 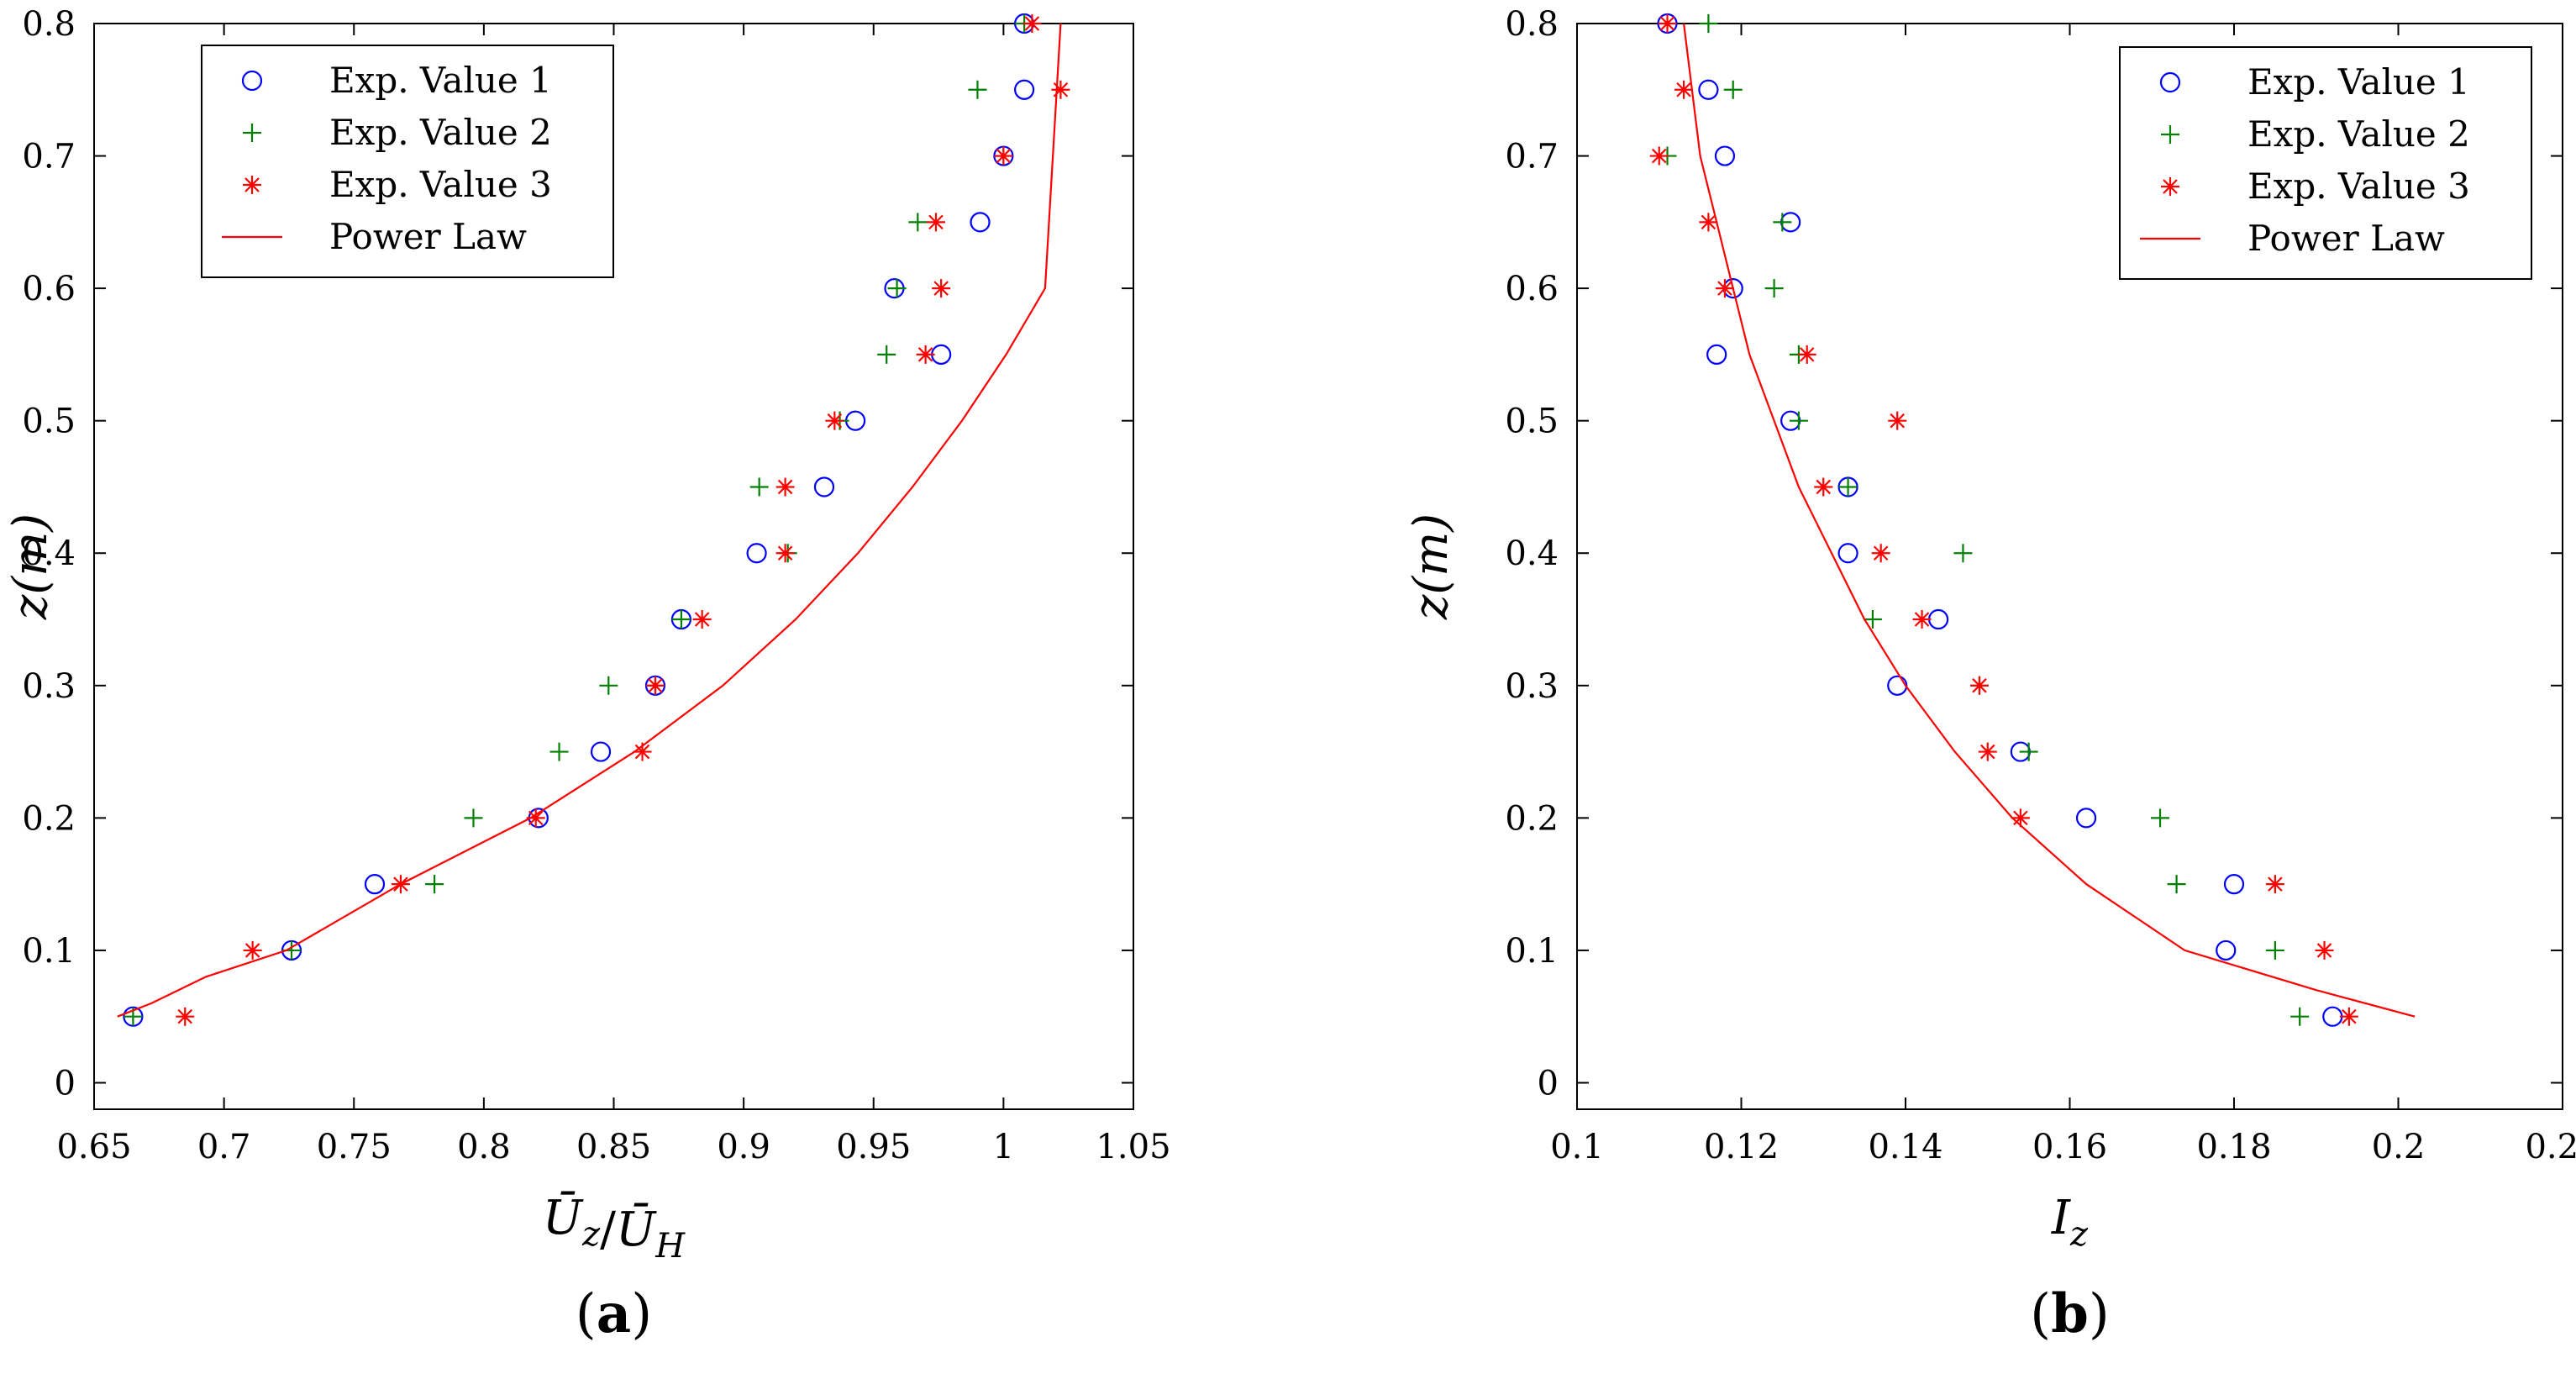 I want to click on x-tick-label: 0.2, so click(x=2399, y=1147).